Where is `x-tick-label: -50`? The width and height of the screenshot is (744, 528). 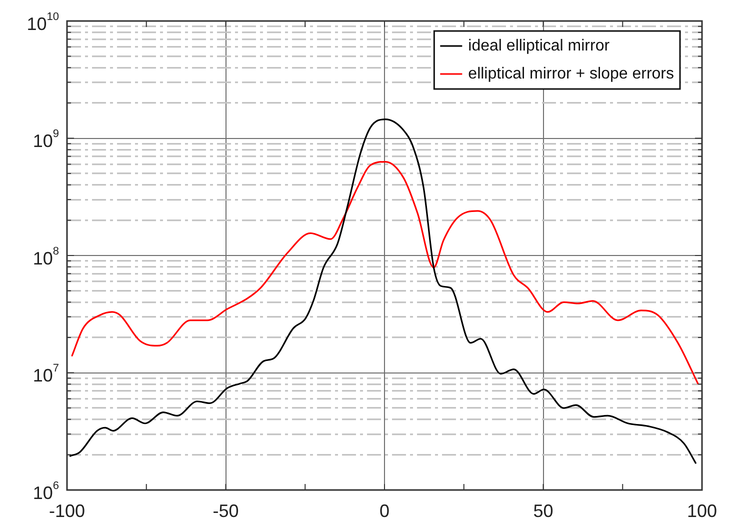 x-tick-label: -50 is located at coordinates (225, 510).